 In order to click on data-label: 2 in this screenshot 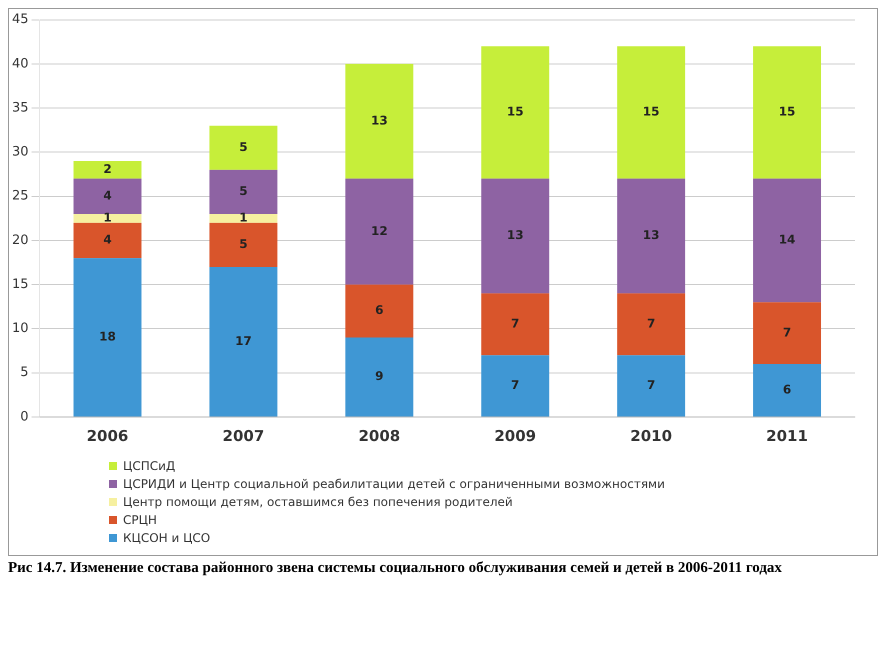, I will do `click(107, 169)`.